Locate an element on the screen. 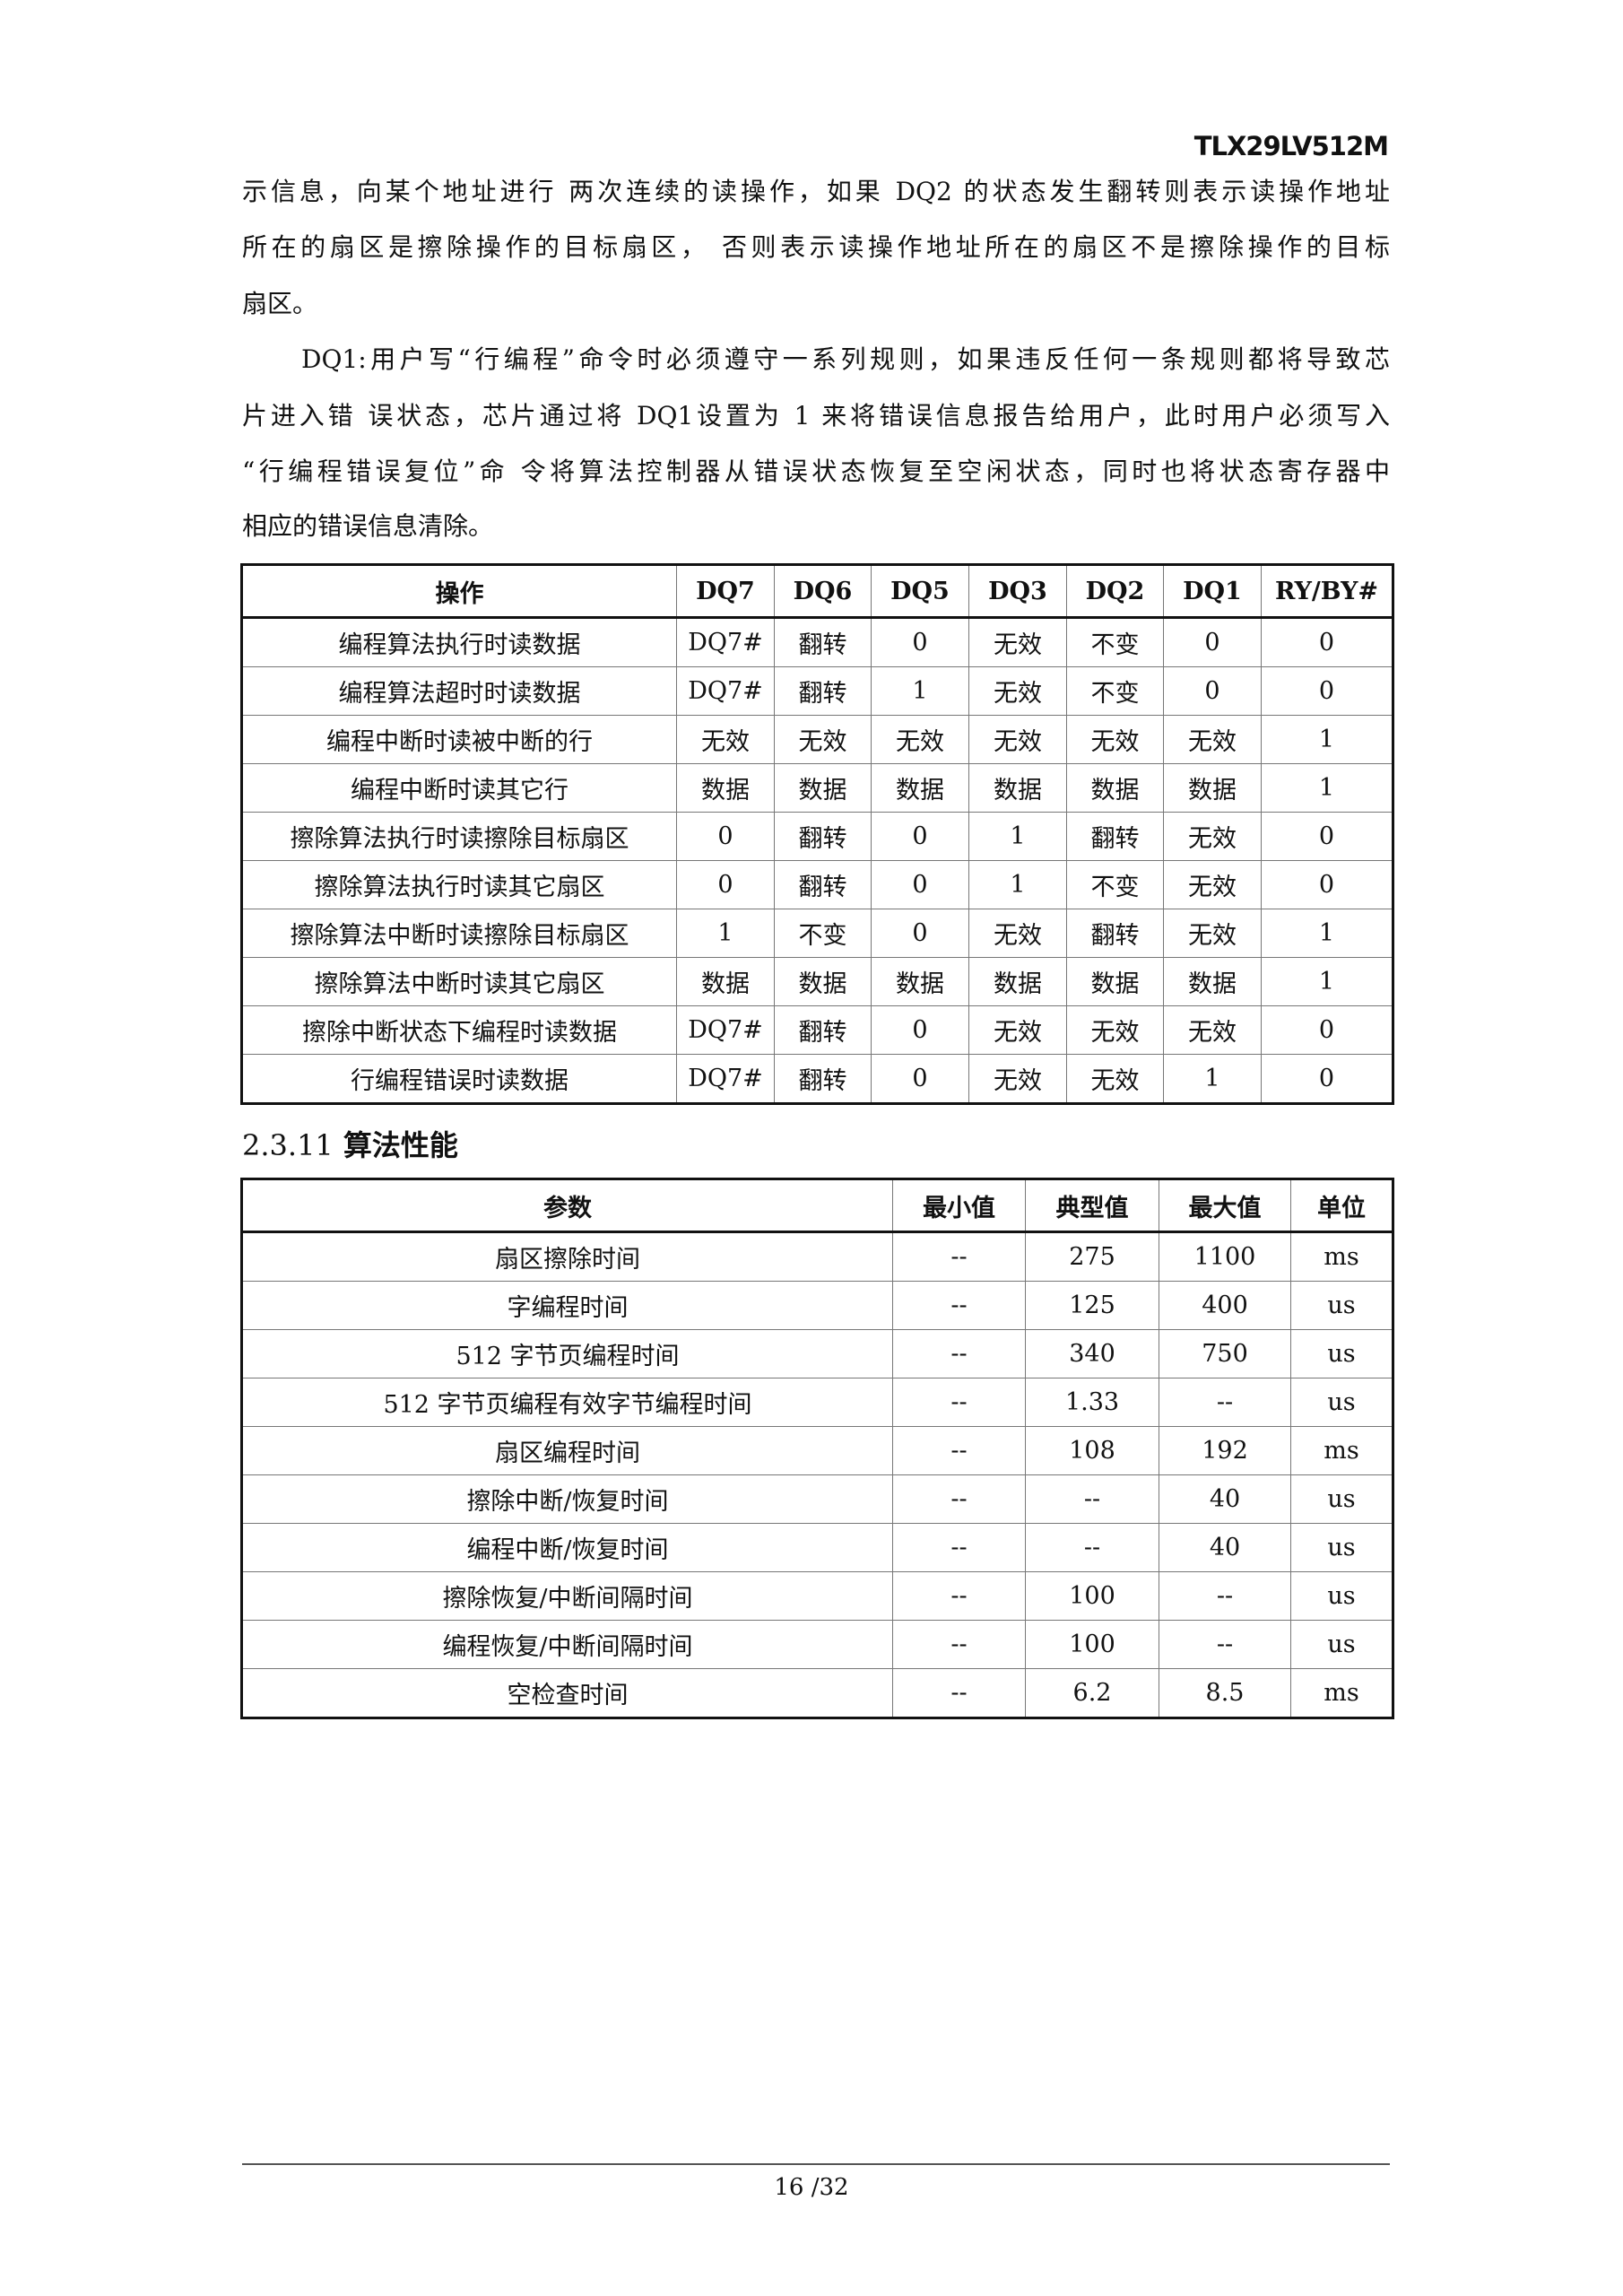 The width and height of the screenshot is (1623, 2296). table-cell: 6.2 is located at coordinates (1092, 1693).